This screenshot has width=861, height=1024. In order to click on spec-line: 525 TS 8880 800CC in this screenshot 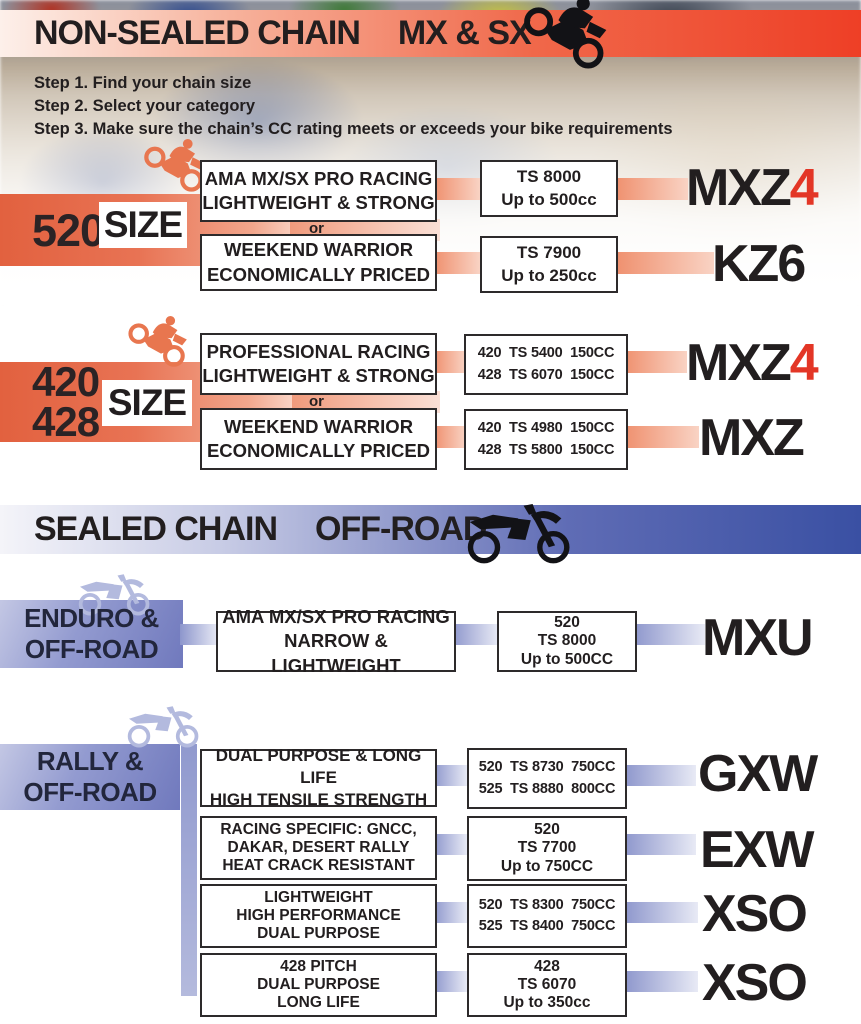, I will do `click(547, 788)`.